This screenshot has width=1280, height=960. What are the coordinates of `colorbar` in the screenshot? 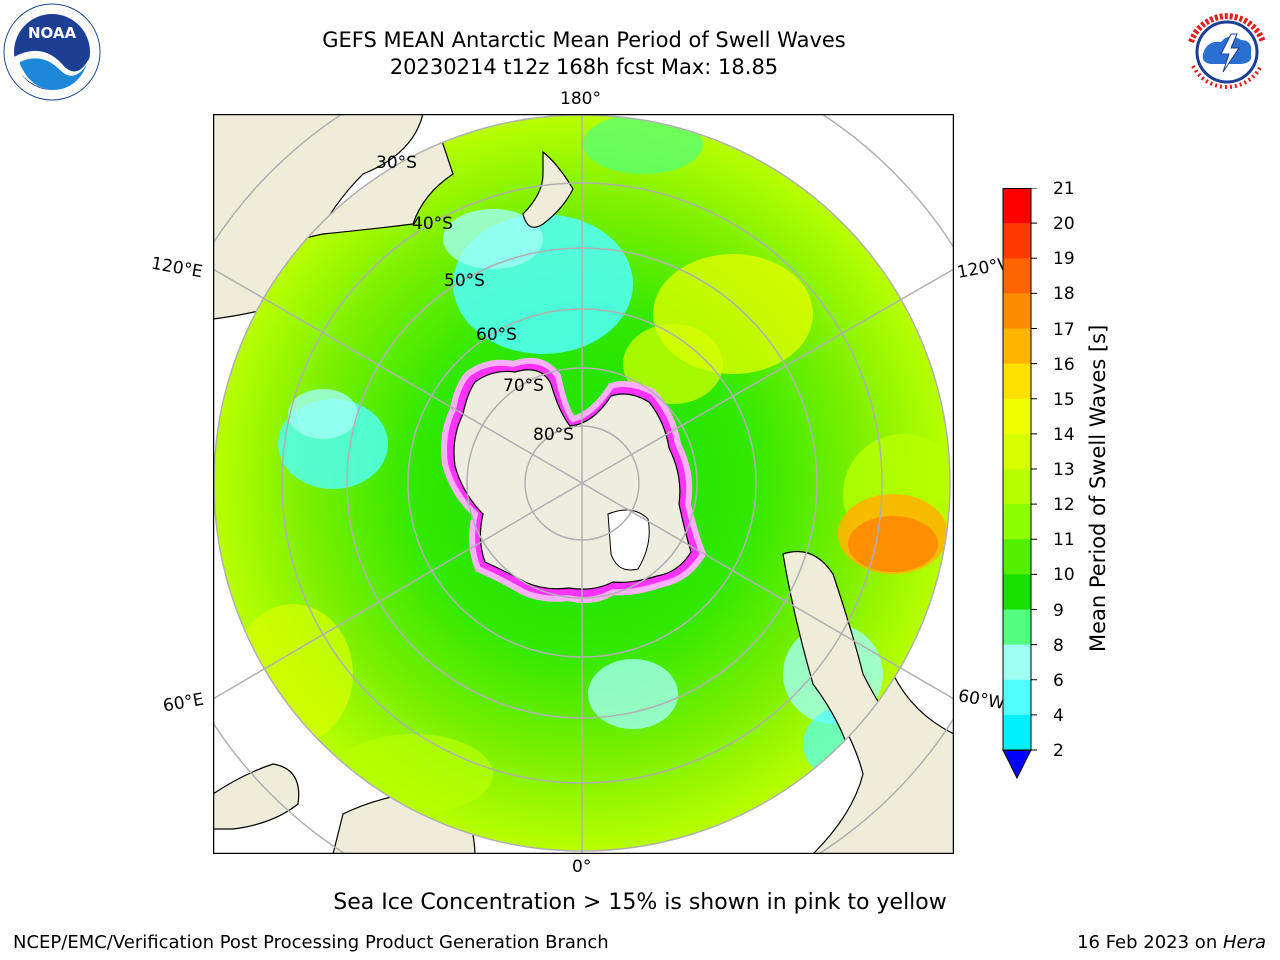 It's located at (1021, 489).